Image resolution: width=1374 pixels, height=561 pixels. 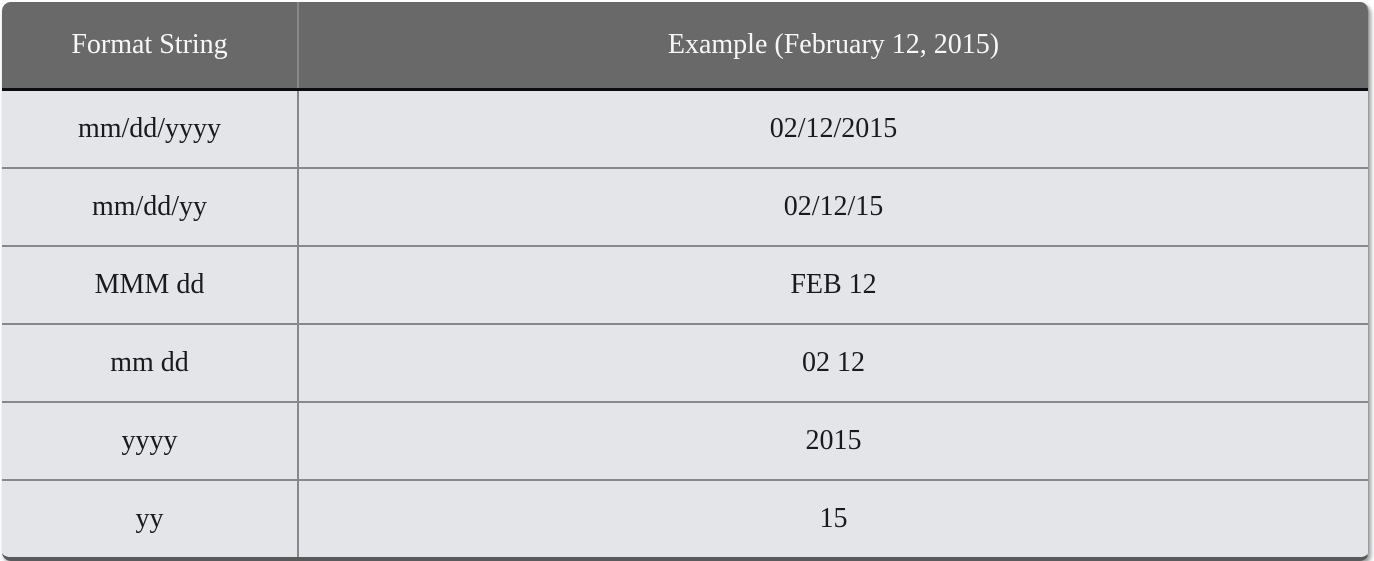 I want to click on column-header-example: Example (February 12, 2015), so click(x=832, y=46).